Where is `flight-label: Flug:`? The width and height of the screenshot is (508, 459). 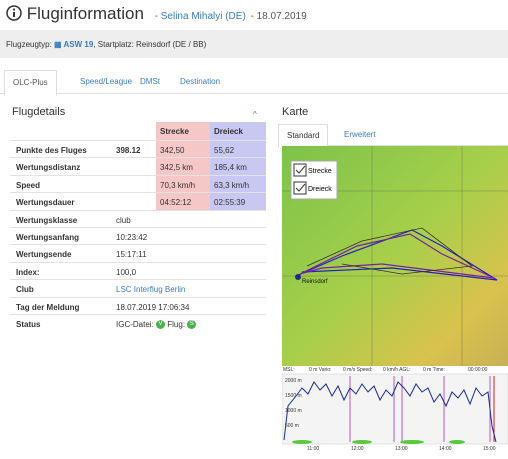
flight-label: Flug: is located at coordinates (176, 324).